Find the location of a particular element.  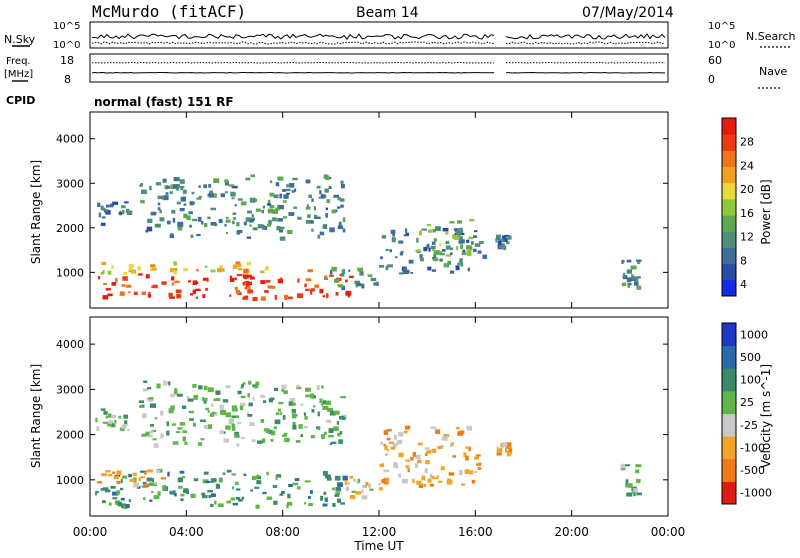

nave-label: Nave is located at coordinates (773, 71).